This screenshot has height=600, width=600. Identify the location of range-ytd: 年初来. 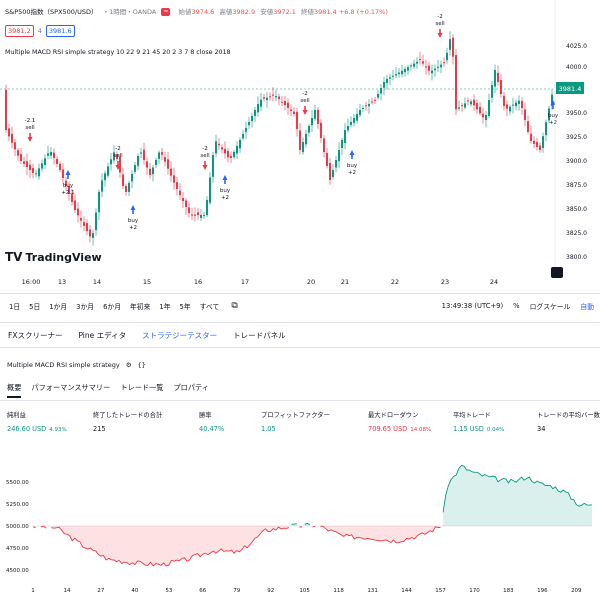
(140, 306).